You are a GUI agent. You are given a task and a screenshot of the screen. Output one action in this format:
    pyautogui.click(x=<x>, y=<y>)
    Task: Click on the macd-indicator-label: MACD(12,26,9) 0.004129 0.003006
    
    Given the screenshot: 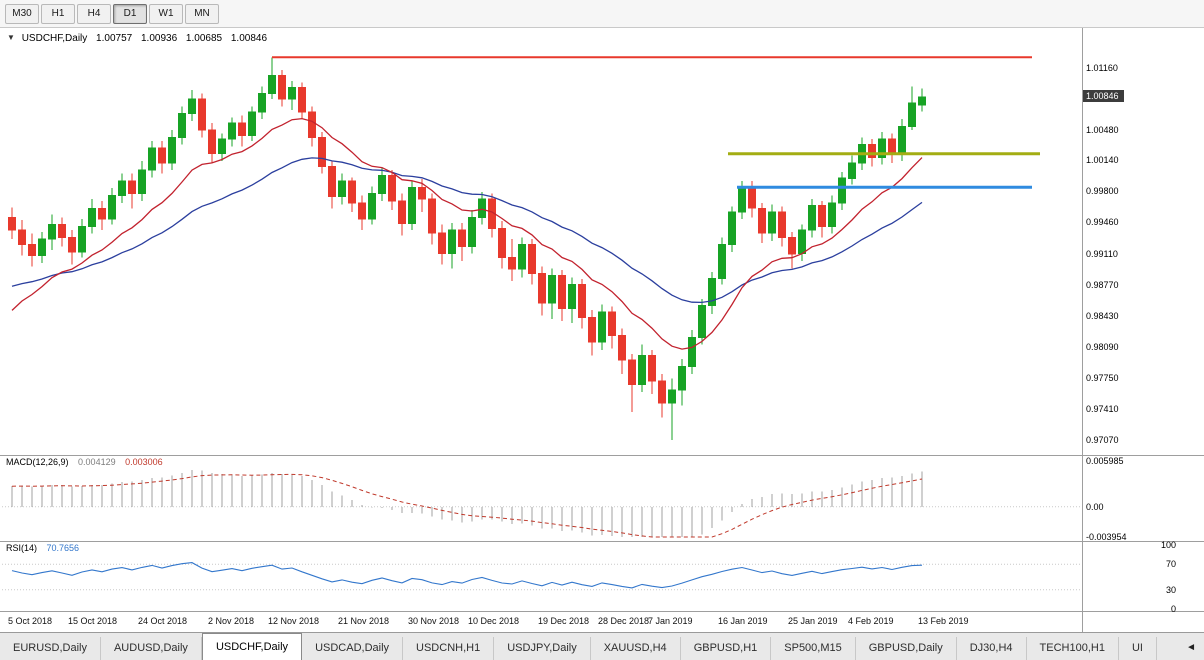 What is the action you would take?
    pyautogui.click(x=84, y=462)
    